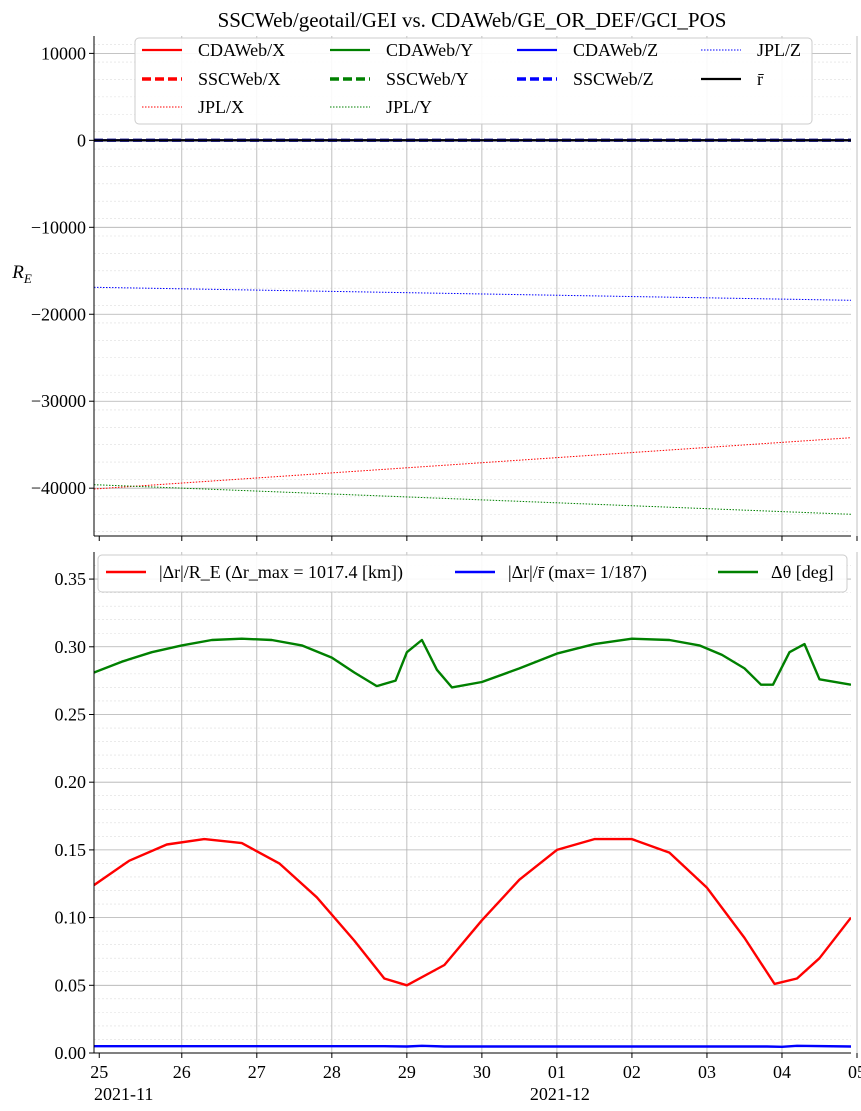  What do you see at coordinates (613, 79) in the screenshot?
I see `legend-label: SSCWeb/Z` at bounding box center [613, 79].